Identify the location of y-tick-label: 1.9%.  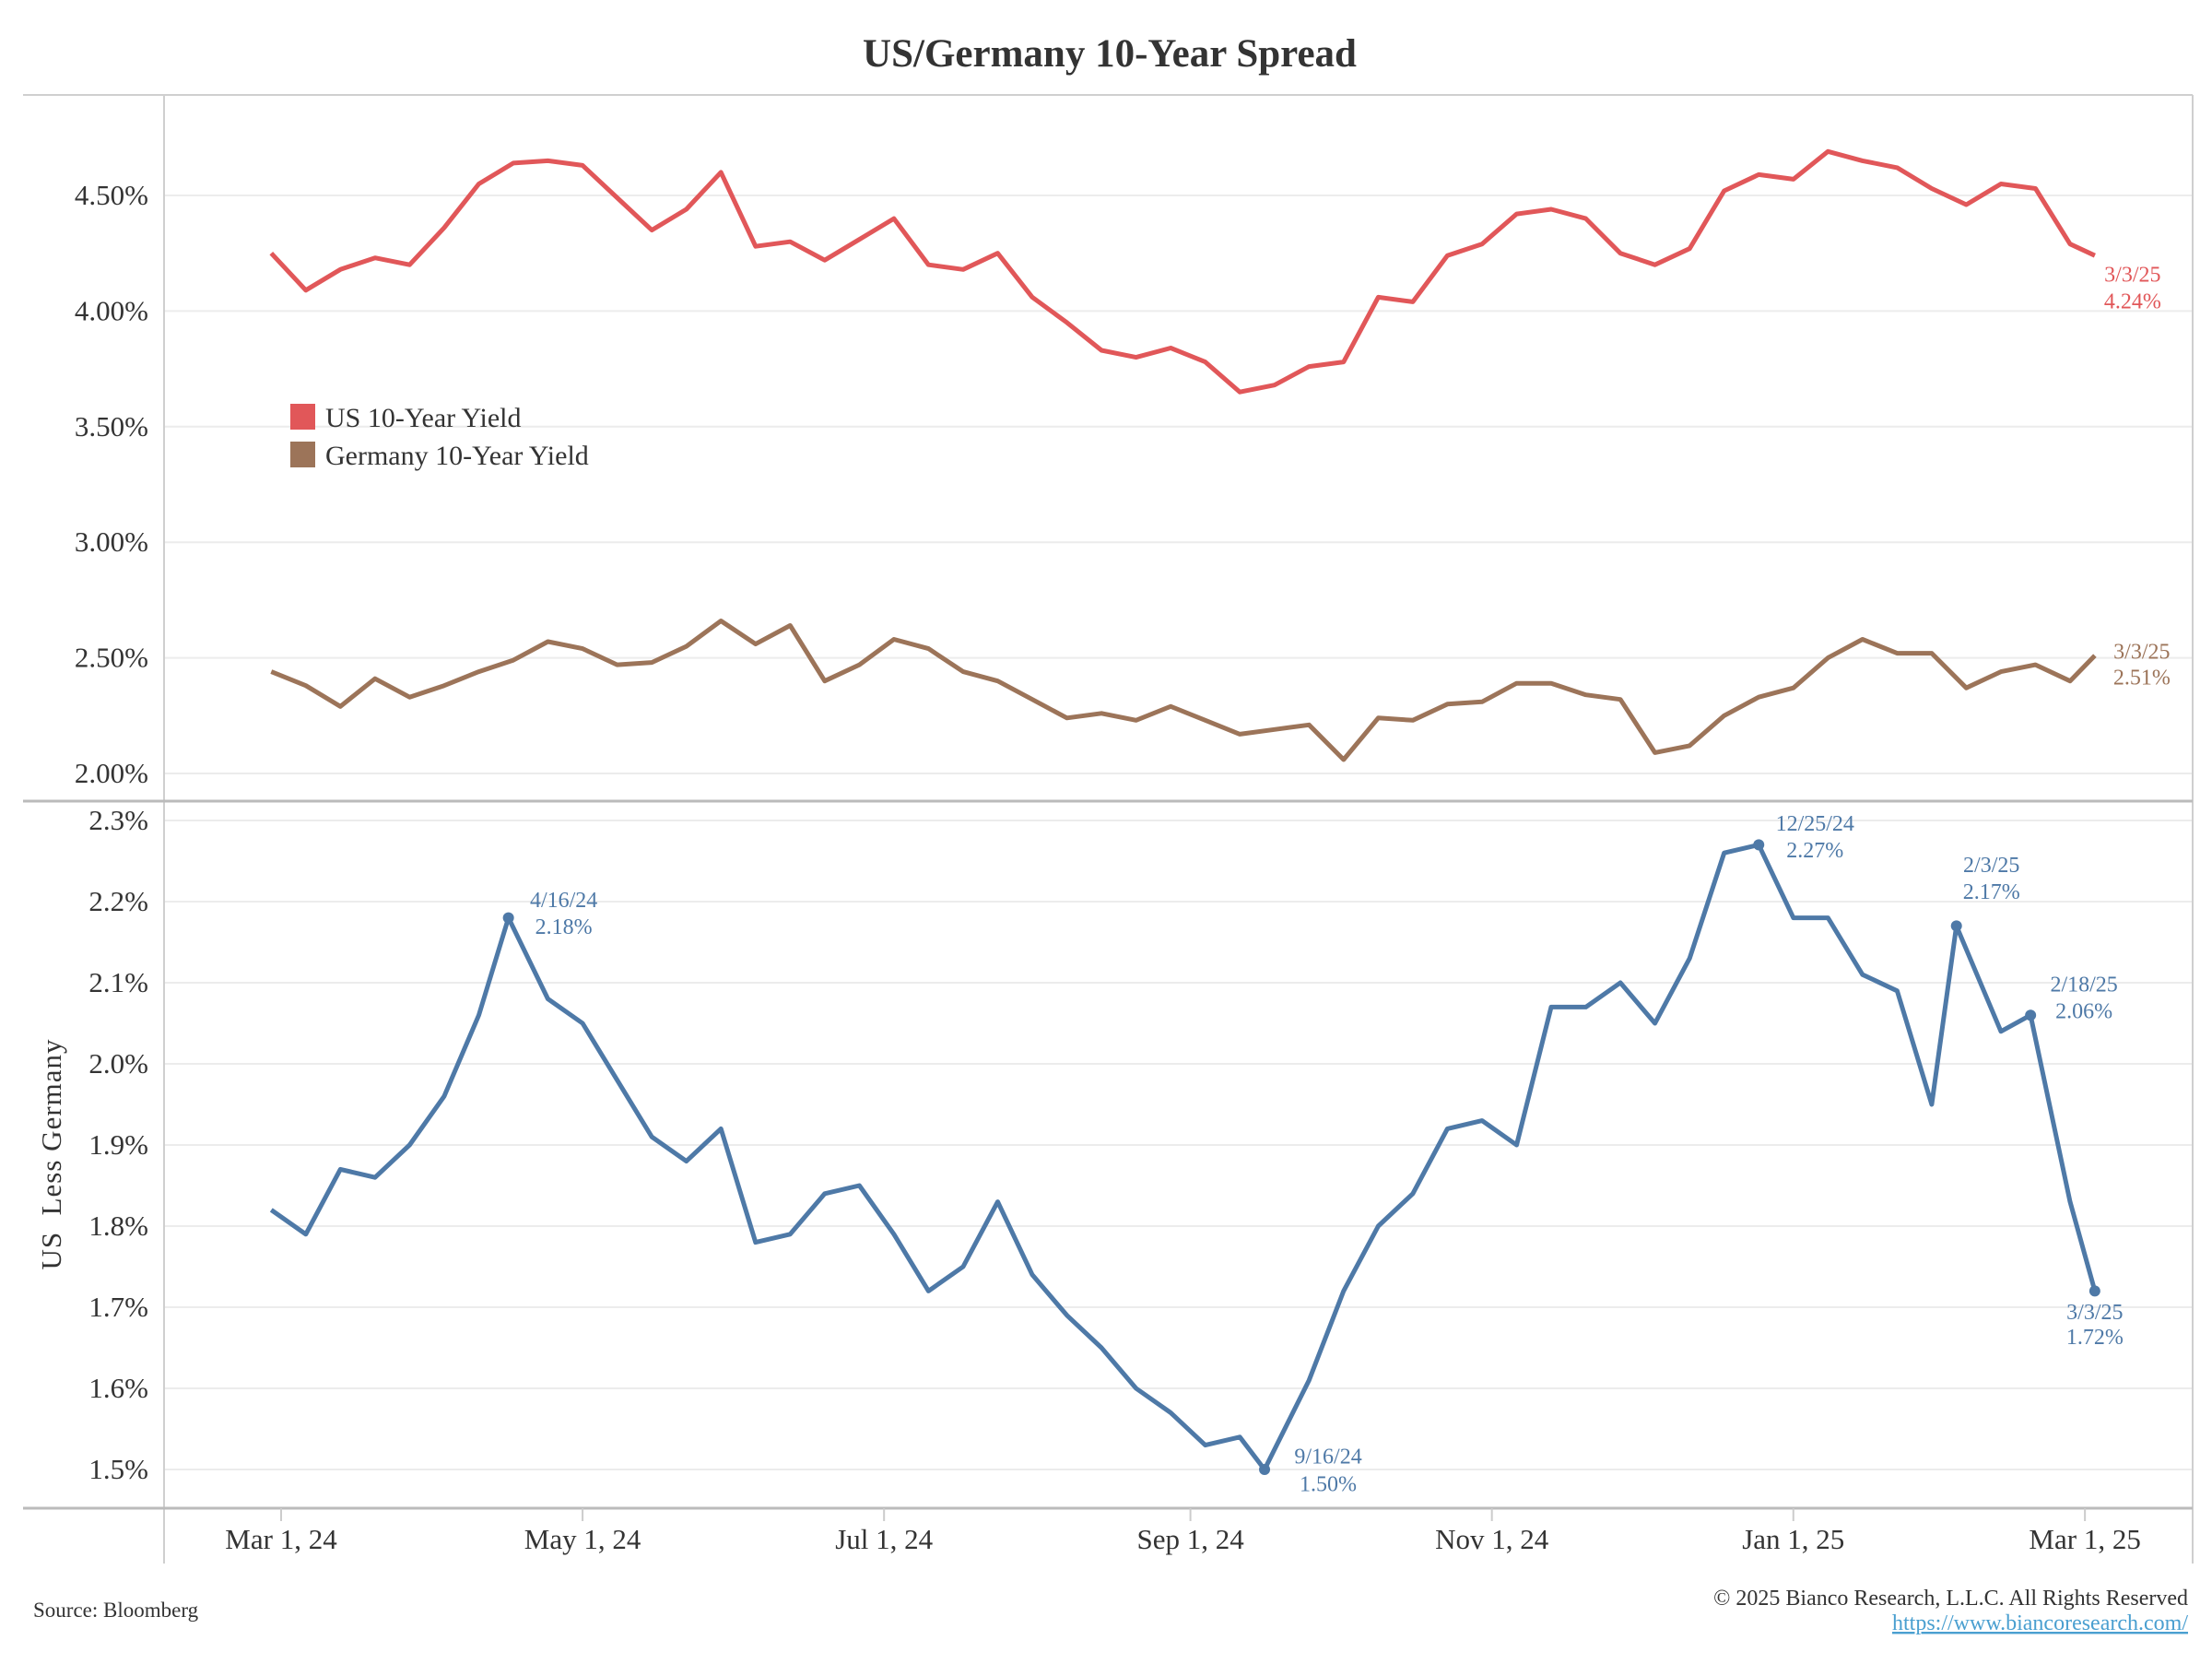
(118, 1144).